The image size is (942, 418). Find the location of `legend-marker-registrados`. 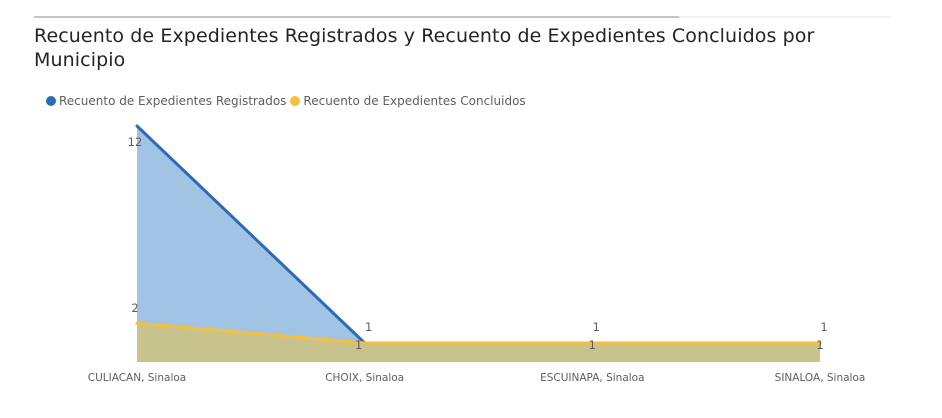

legend-marker-registrados is located at coordinates (51, 101).